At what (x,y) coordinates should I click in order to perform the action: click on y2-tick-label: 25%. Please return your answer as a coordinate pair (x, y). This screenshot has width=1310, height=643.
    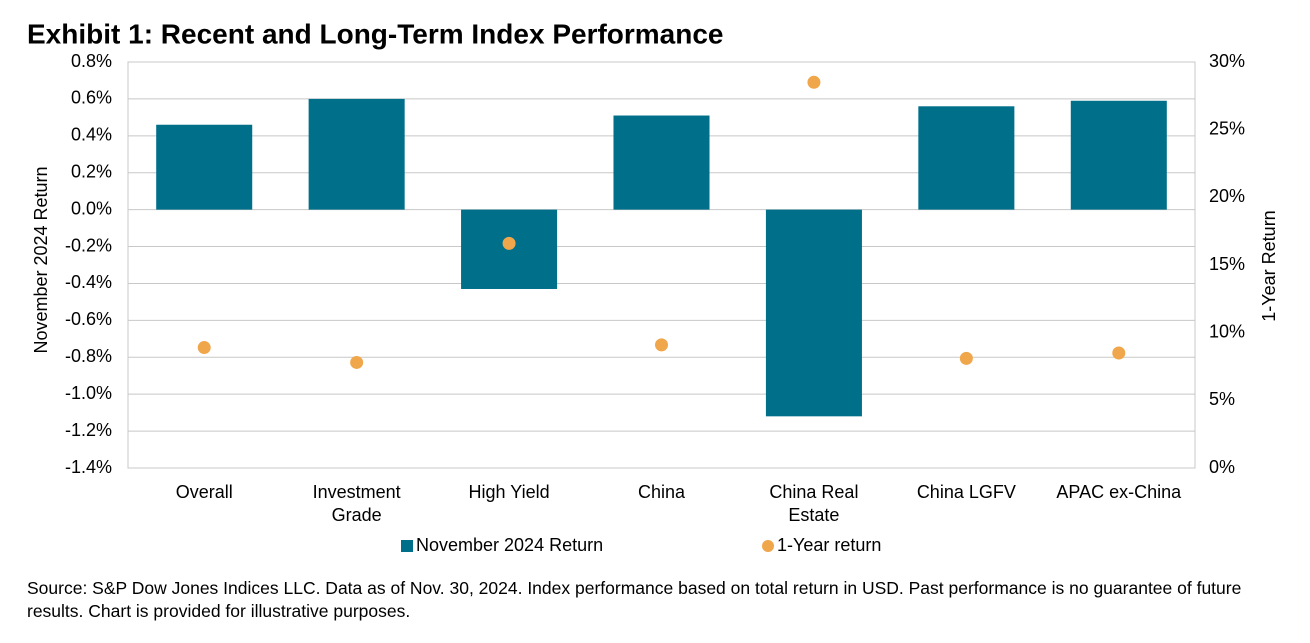
    Looking at the image, I should click on (1227, 128).